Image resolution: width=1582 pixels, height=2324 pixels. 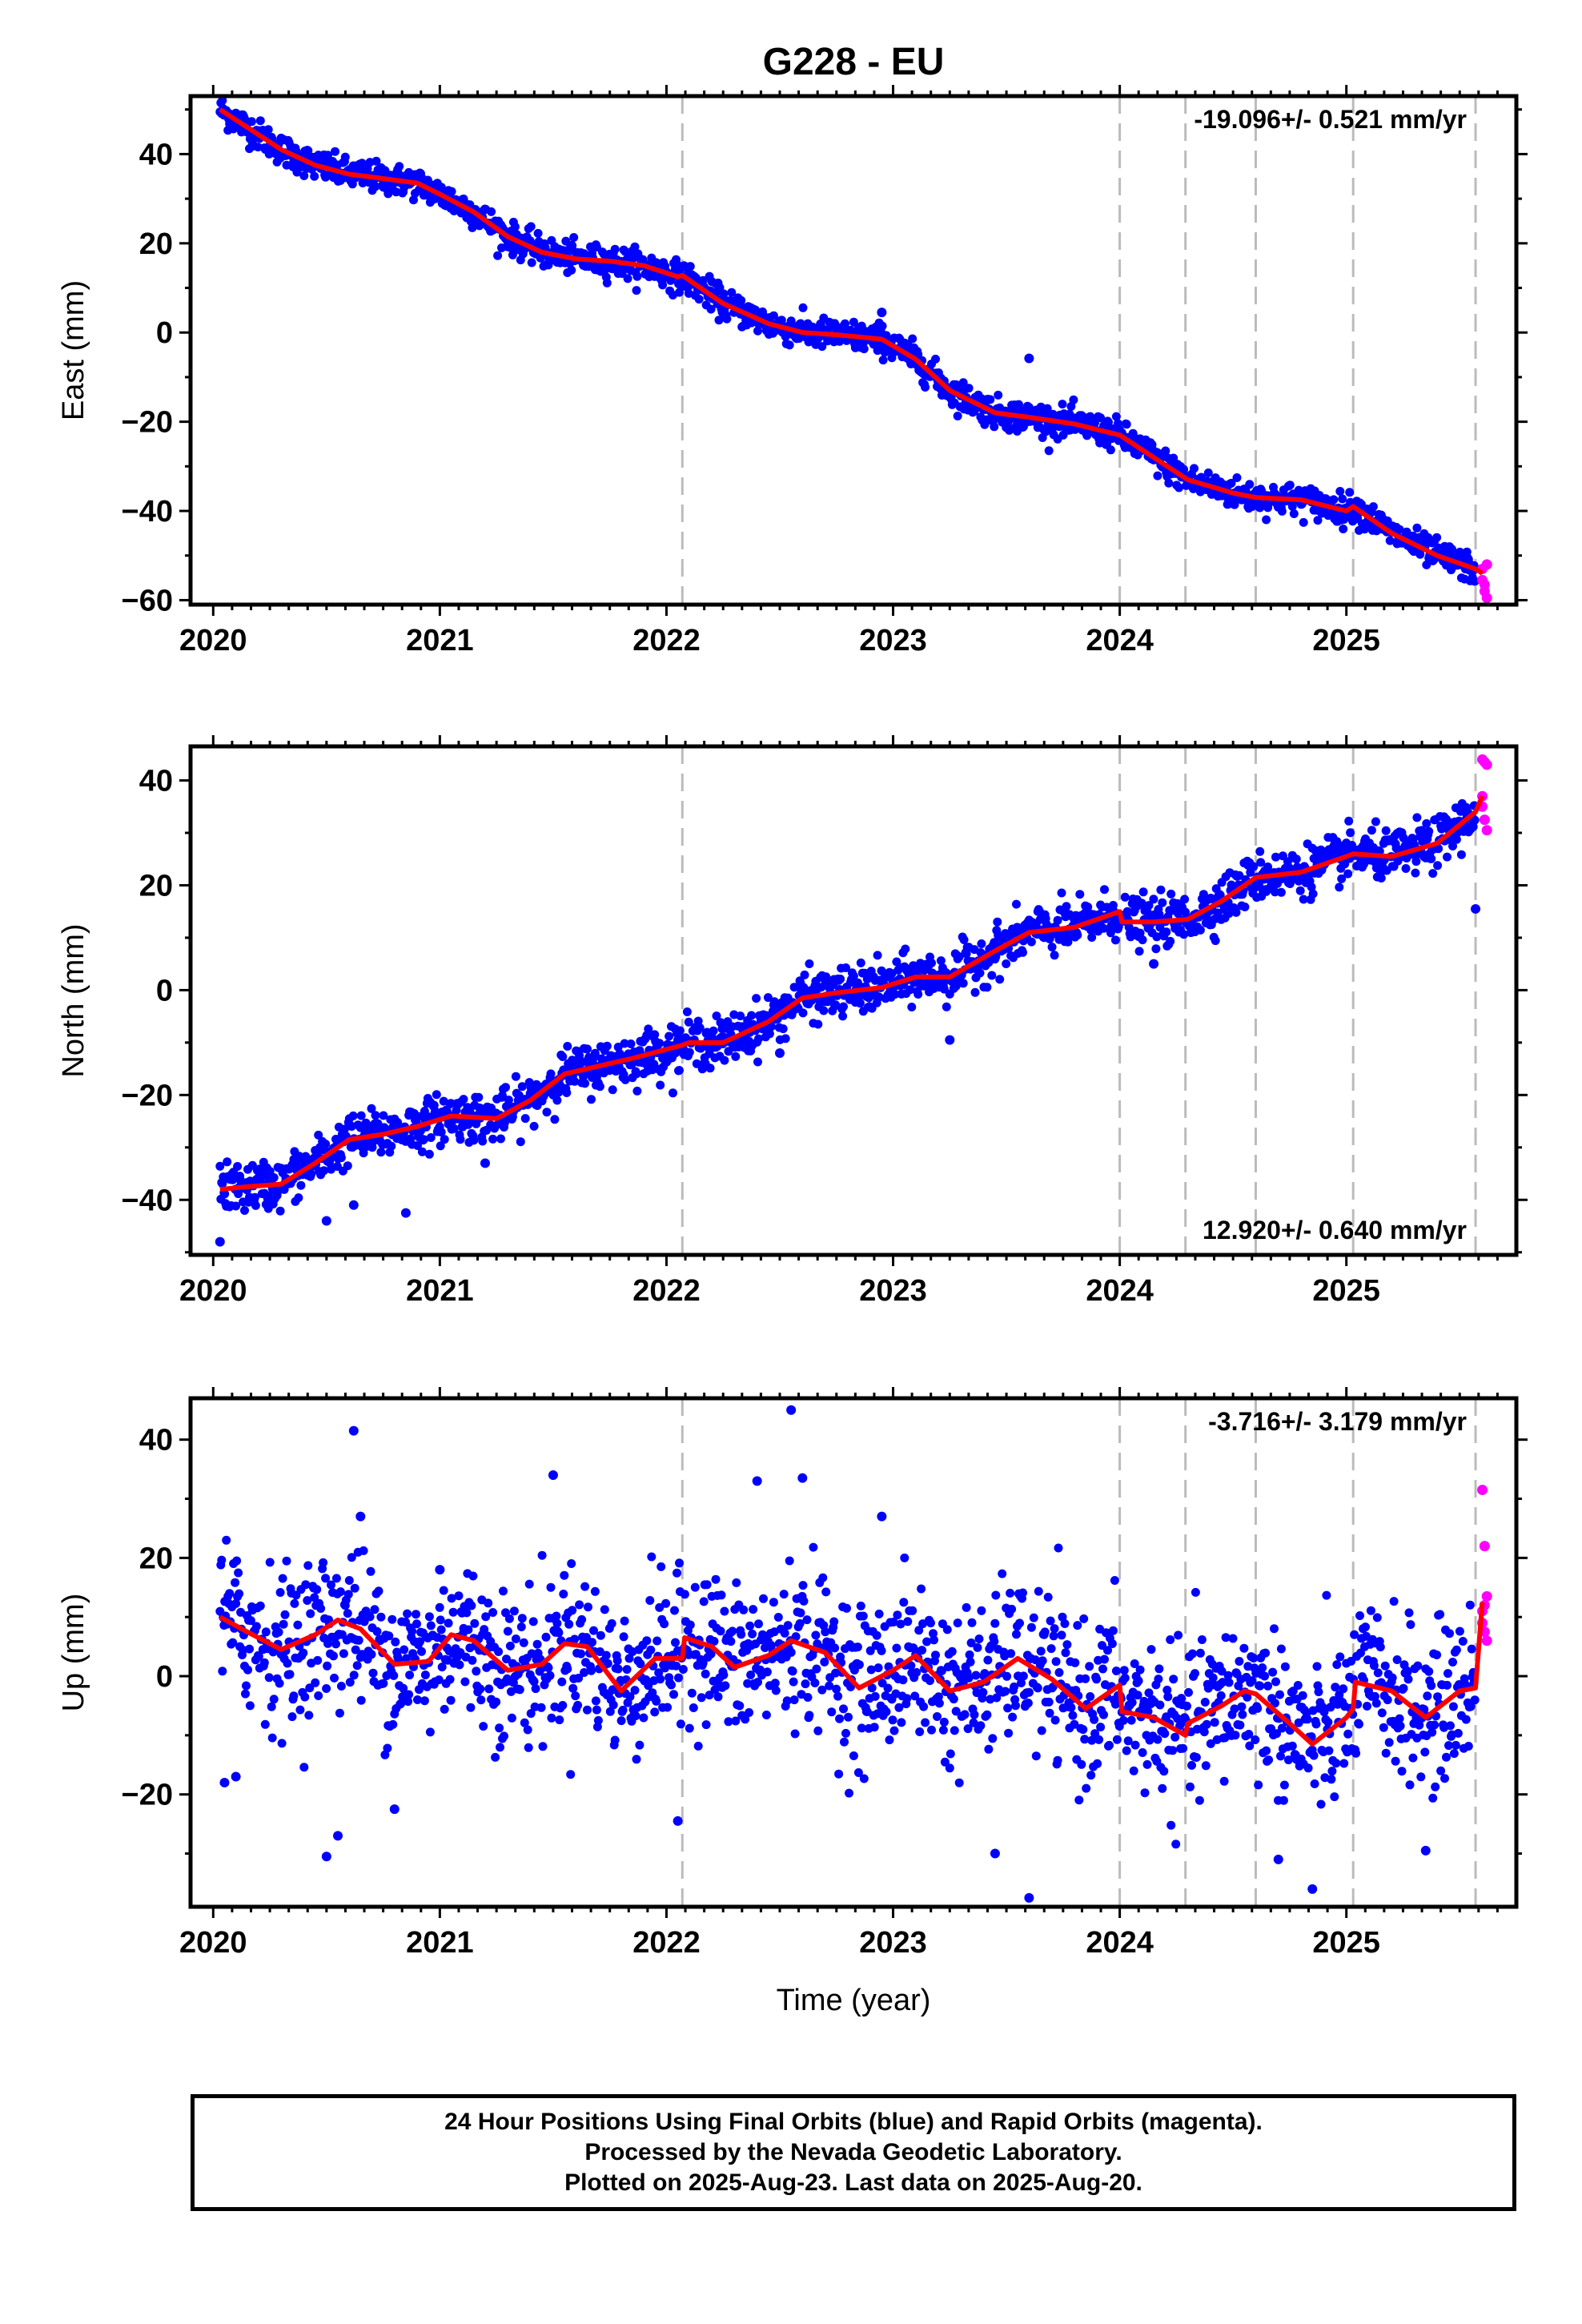 I want to click on y-axis-label: East (mm), so click(x=74, y=350).